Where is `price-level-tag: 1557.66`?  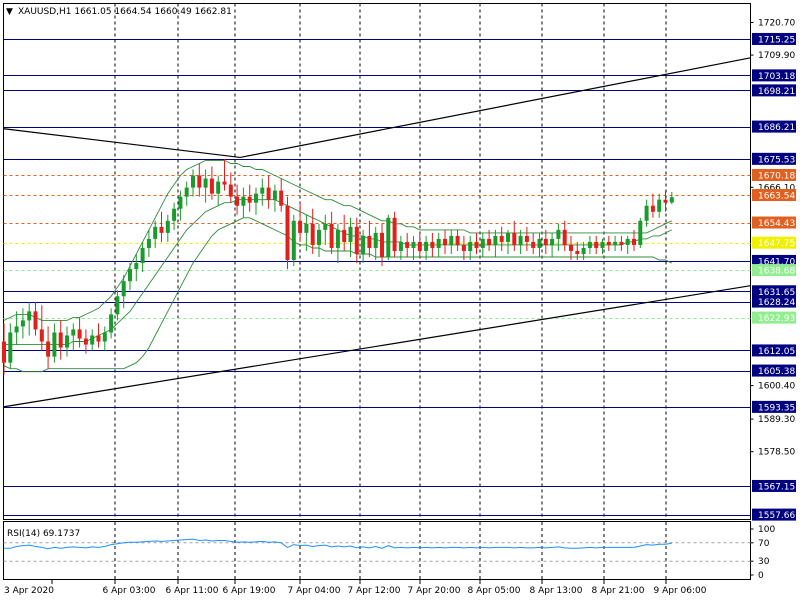
price-level-tag: 1557.66 is located at coordinates (774, 514).